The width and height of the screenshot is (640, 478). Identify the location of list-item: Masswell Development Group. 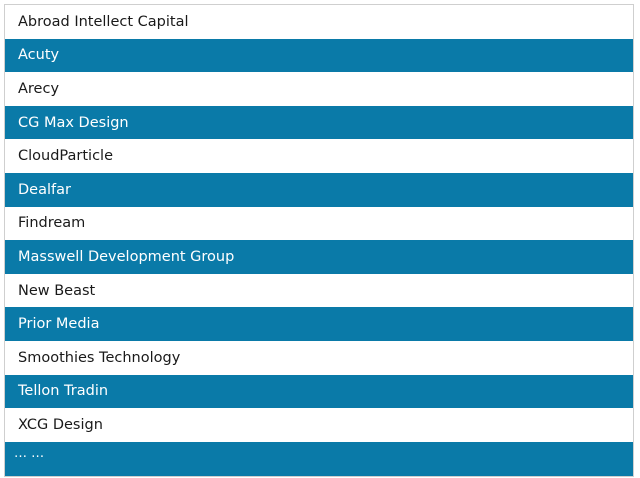
(319, 257).